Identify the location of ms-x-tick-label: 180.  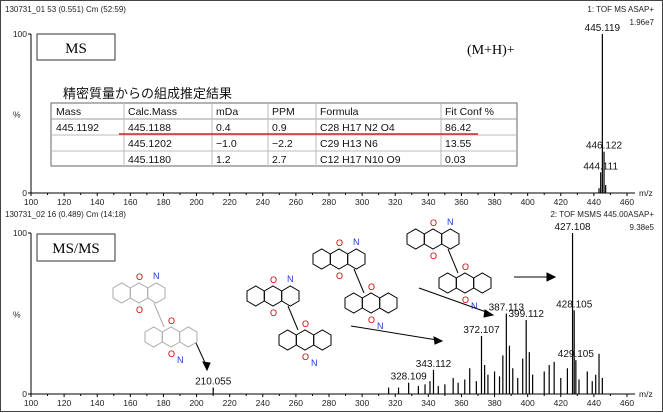
(163, 202).